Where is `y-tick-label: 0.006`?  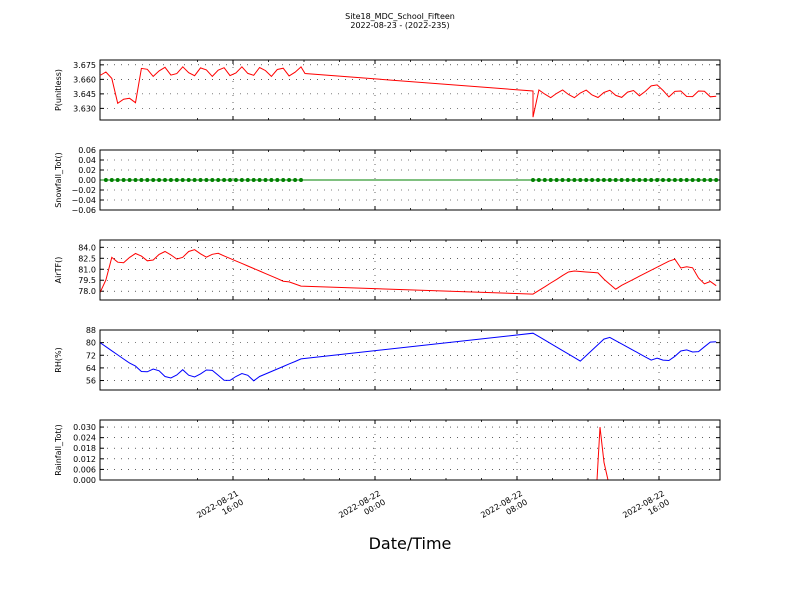 y-tick-label: 0.006 is located at coordinates (84, 469).